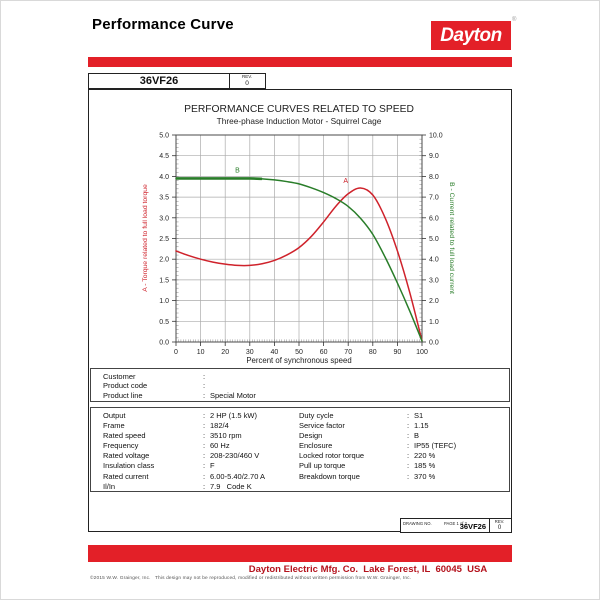  What do you see at coordinates (233, 415) in the screenshot?
I see `spec-value: 2 HP (1.5 kW)` at bounding box center [233, 415].